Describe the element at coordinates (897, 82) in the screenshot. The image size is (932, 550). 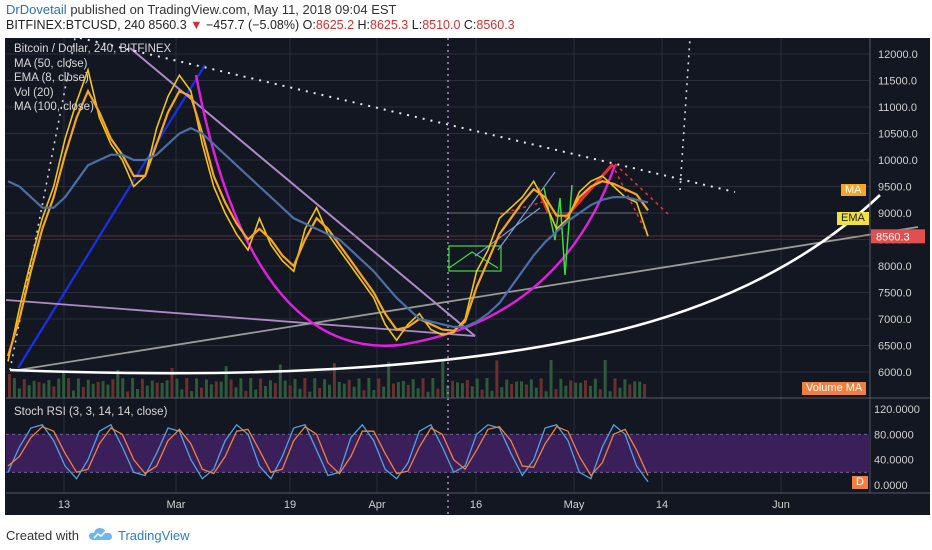
I see `y-tick-label: 11500.0` at that location.